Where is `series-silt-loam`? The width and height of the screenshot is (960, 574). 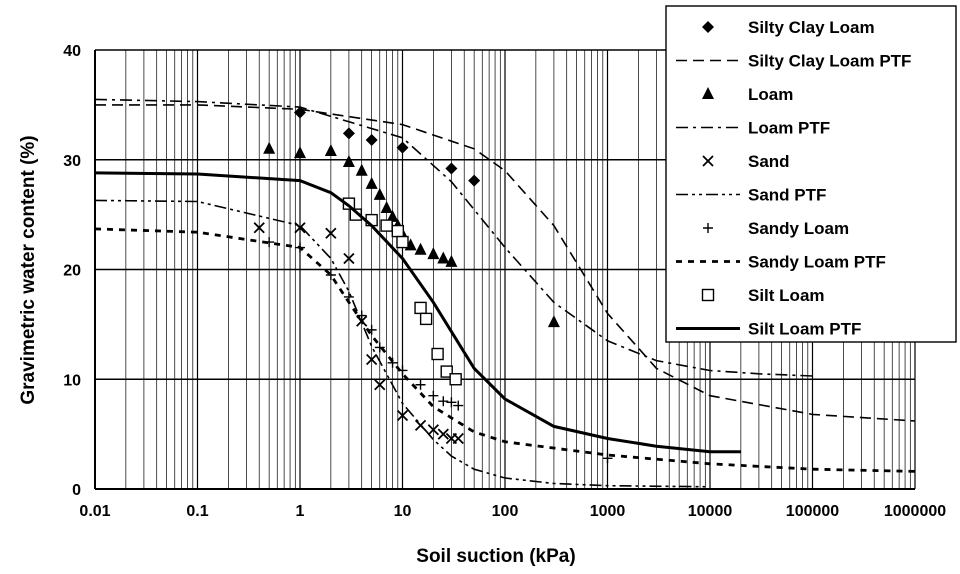
series-silt-loam is located at coordinates (402, 291).